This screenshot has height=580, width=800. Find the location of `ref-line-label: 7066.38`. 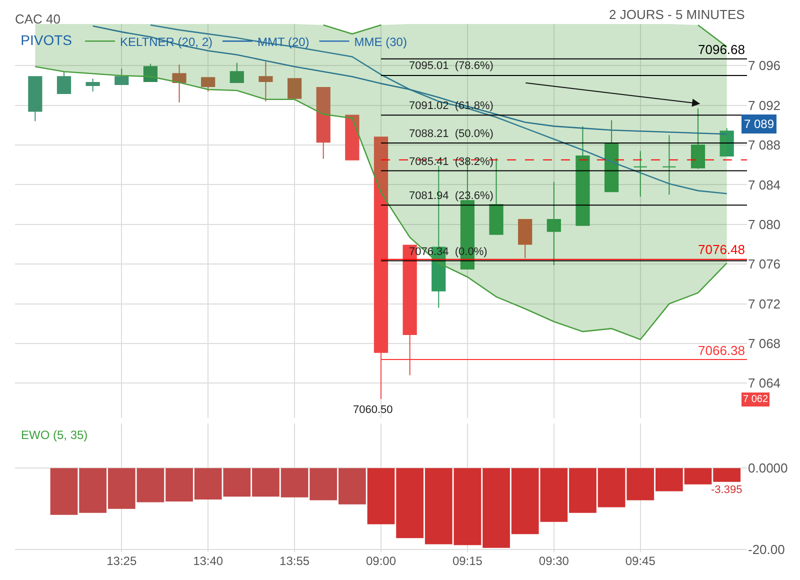

ref-line-label: 7066.38 is located at coordinates (721, 350).